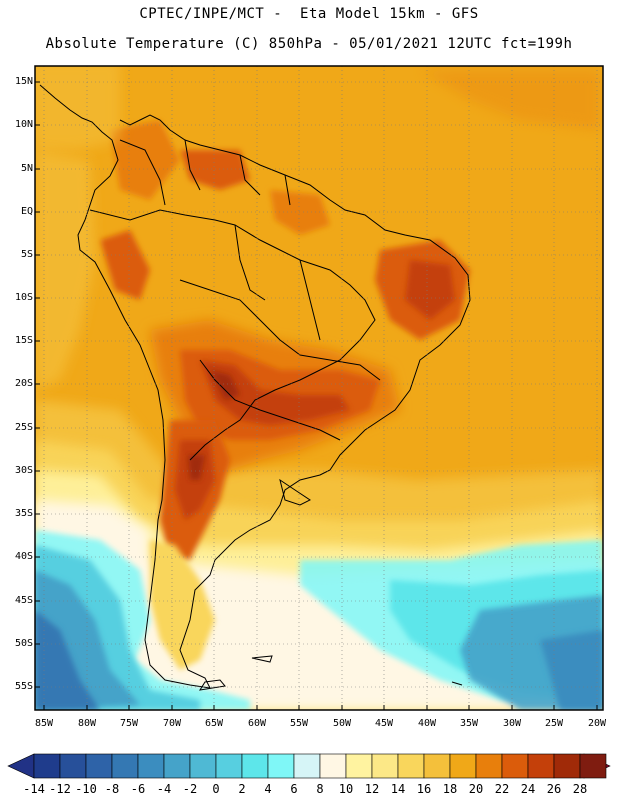 This screenshot has height=800, width=618. I want to click on colorbar-label: -8, so click(112, 789).